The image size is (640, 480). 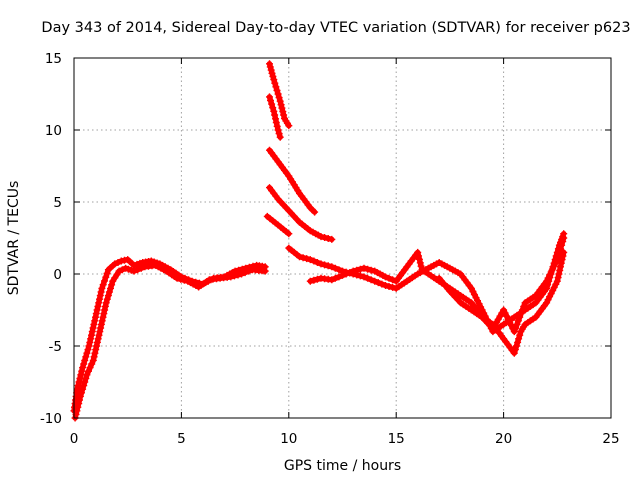 What do you see at coordinates (55, 347) in the screenshot?
I see `y-tick-label-1: -5` at bounding box center [55, 347].